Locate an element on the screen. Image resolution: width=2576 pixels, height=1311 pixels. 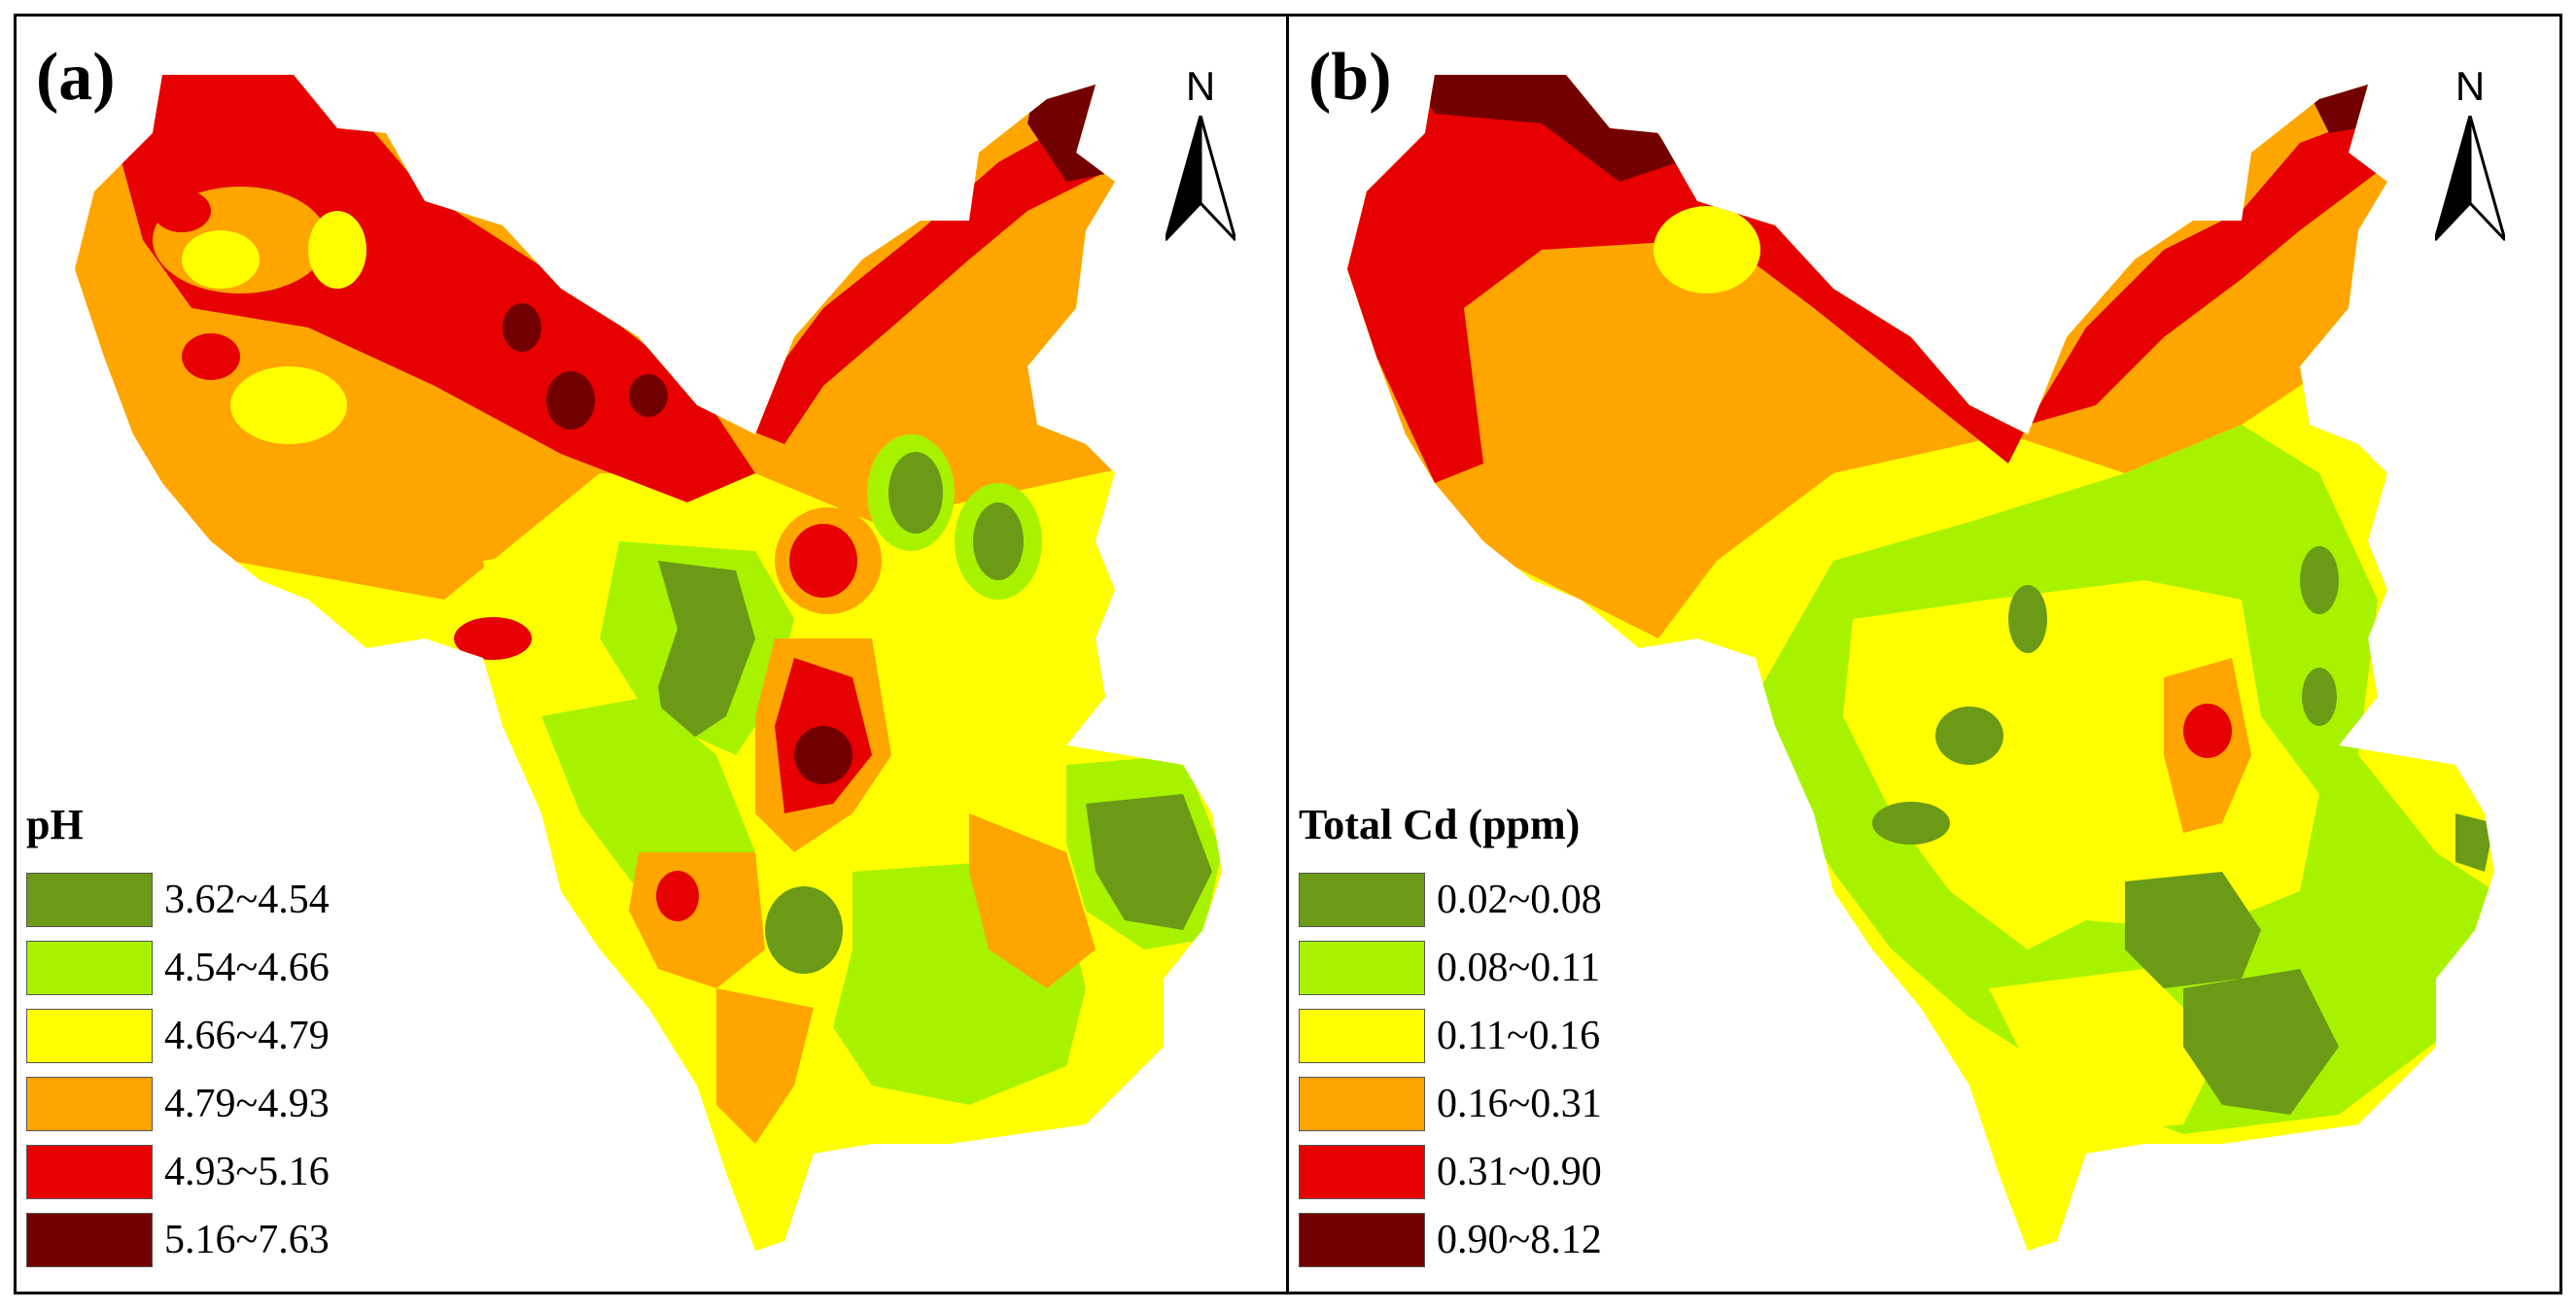
legend-item: 0.16~0.31 is located at coordinates (1450, 1104).